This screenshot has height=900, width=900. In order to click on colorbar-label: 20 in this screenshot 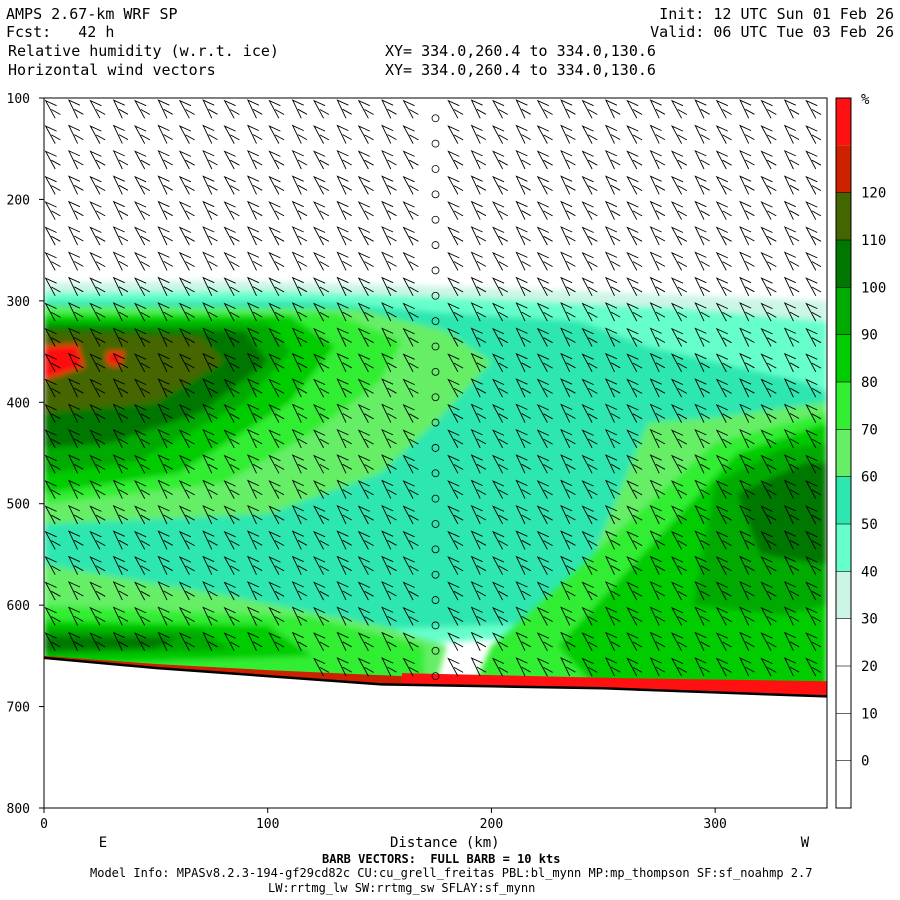, I will do `click(869, 667)`.